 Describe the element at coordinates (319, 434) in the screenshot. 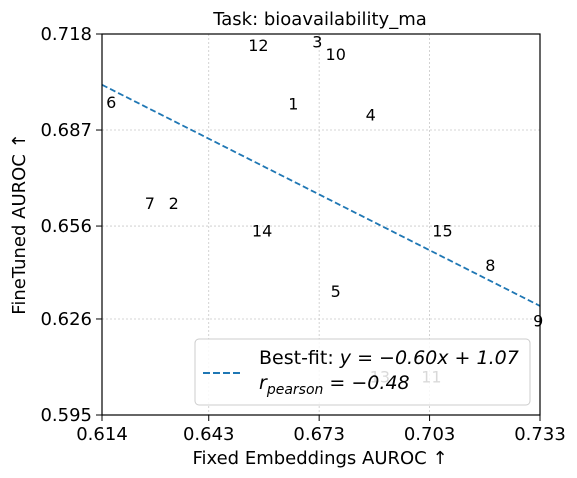

I see `x-tick-label: 0.673` at that location.